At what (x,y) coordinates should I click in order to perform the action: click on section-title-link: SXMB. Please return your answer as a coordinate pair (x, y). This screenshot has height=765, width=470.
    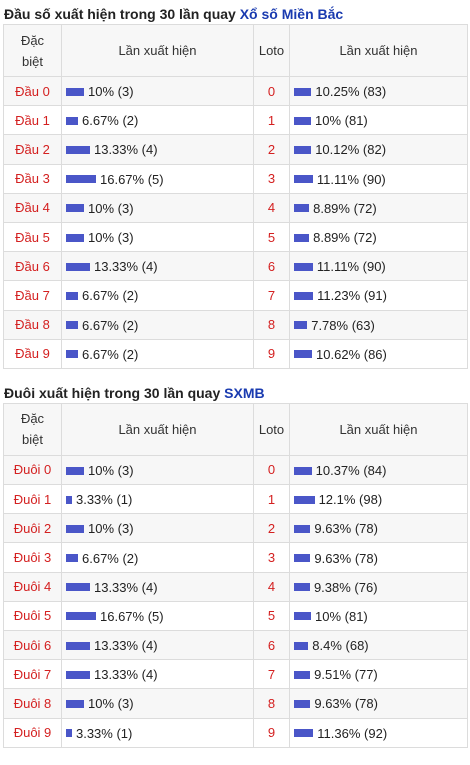
    Looking at the image, I should click on (244, 392).